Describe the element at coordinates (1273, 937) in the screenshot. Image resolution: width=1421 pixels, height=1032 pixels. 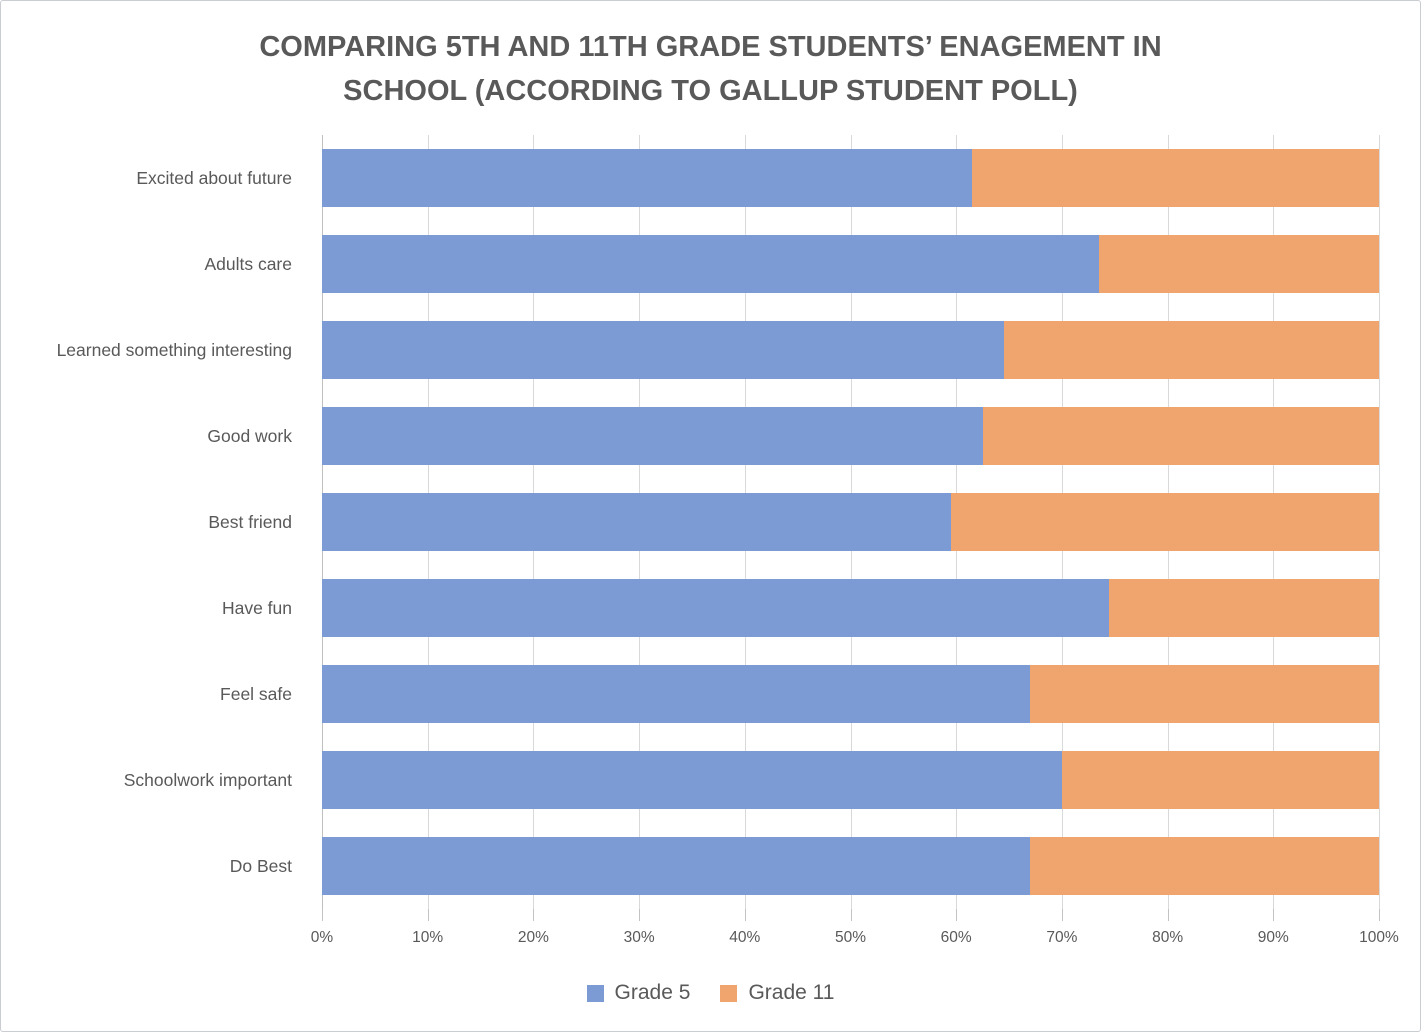
I see `x-tick-label: 90%` at that location.